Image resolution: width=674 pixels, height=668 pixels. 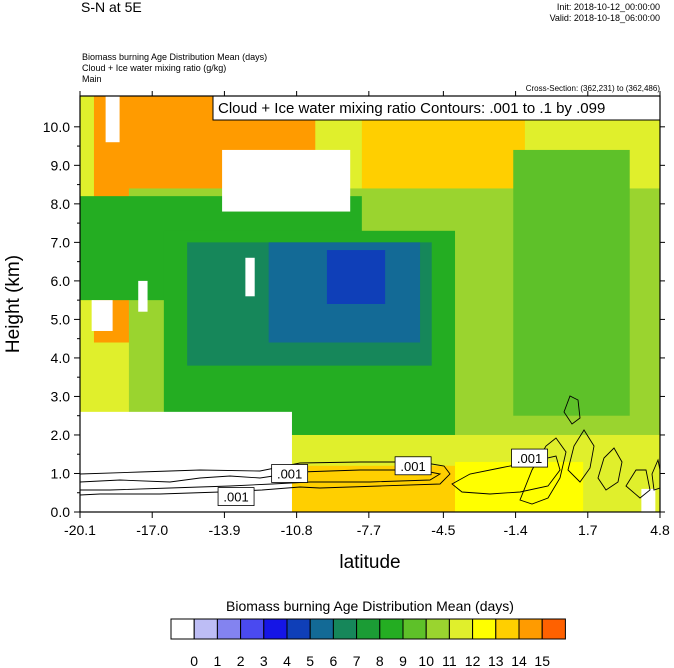 What do you see at coordinates (519, 660) in the screenshot?
I see `colorbar-label: 14` at bounding box center [519, 660].